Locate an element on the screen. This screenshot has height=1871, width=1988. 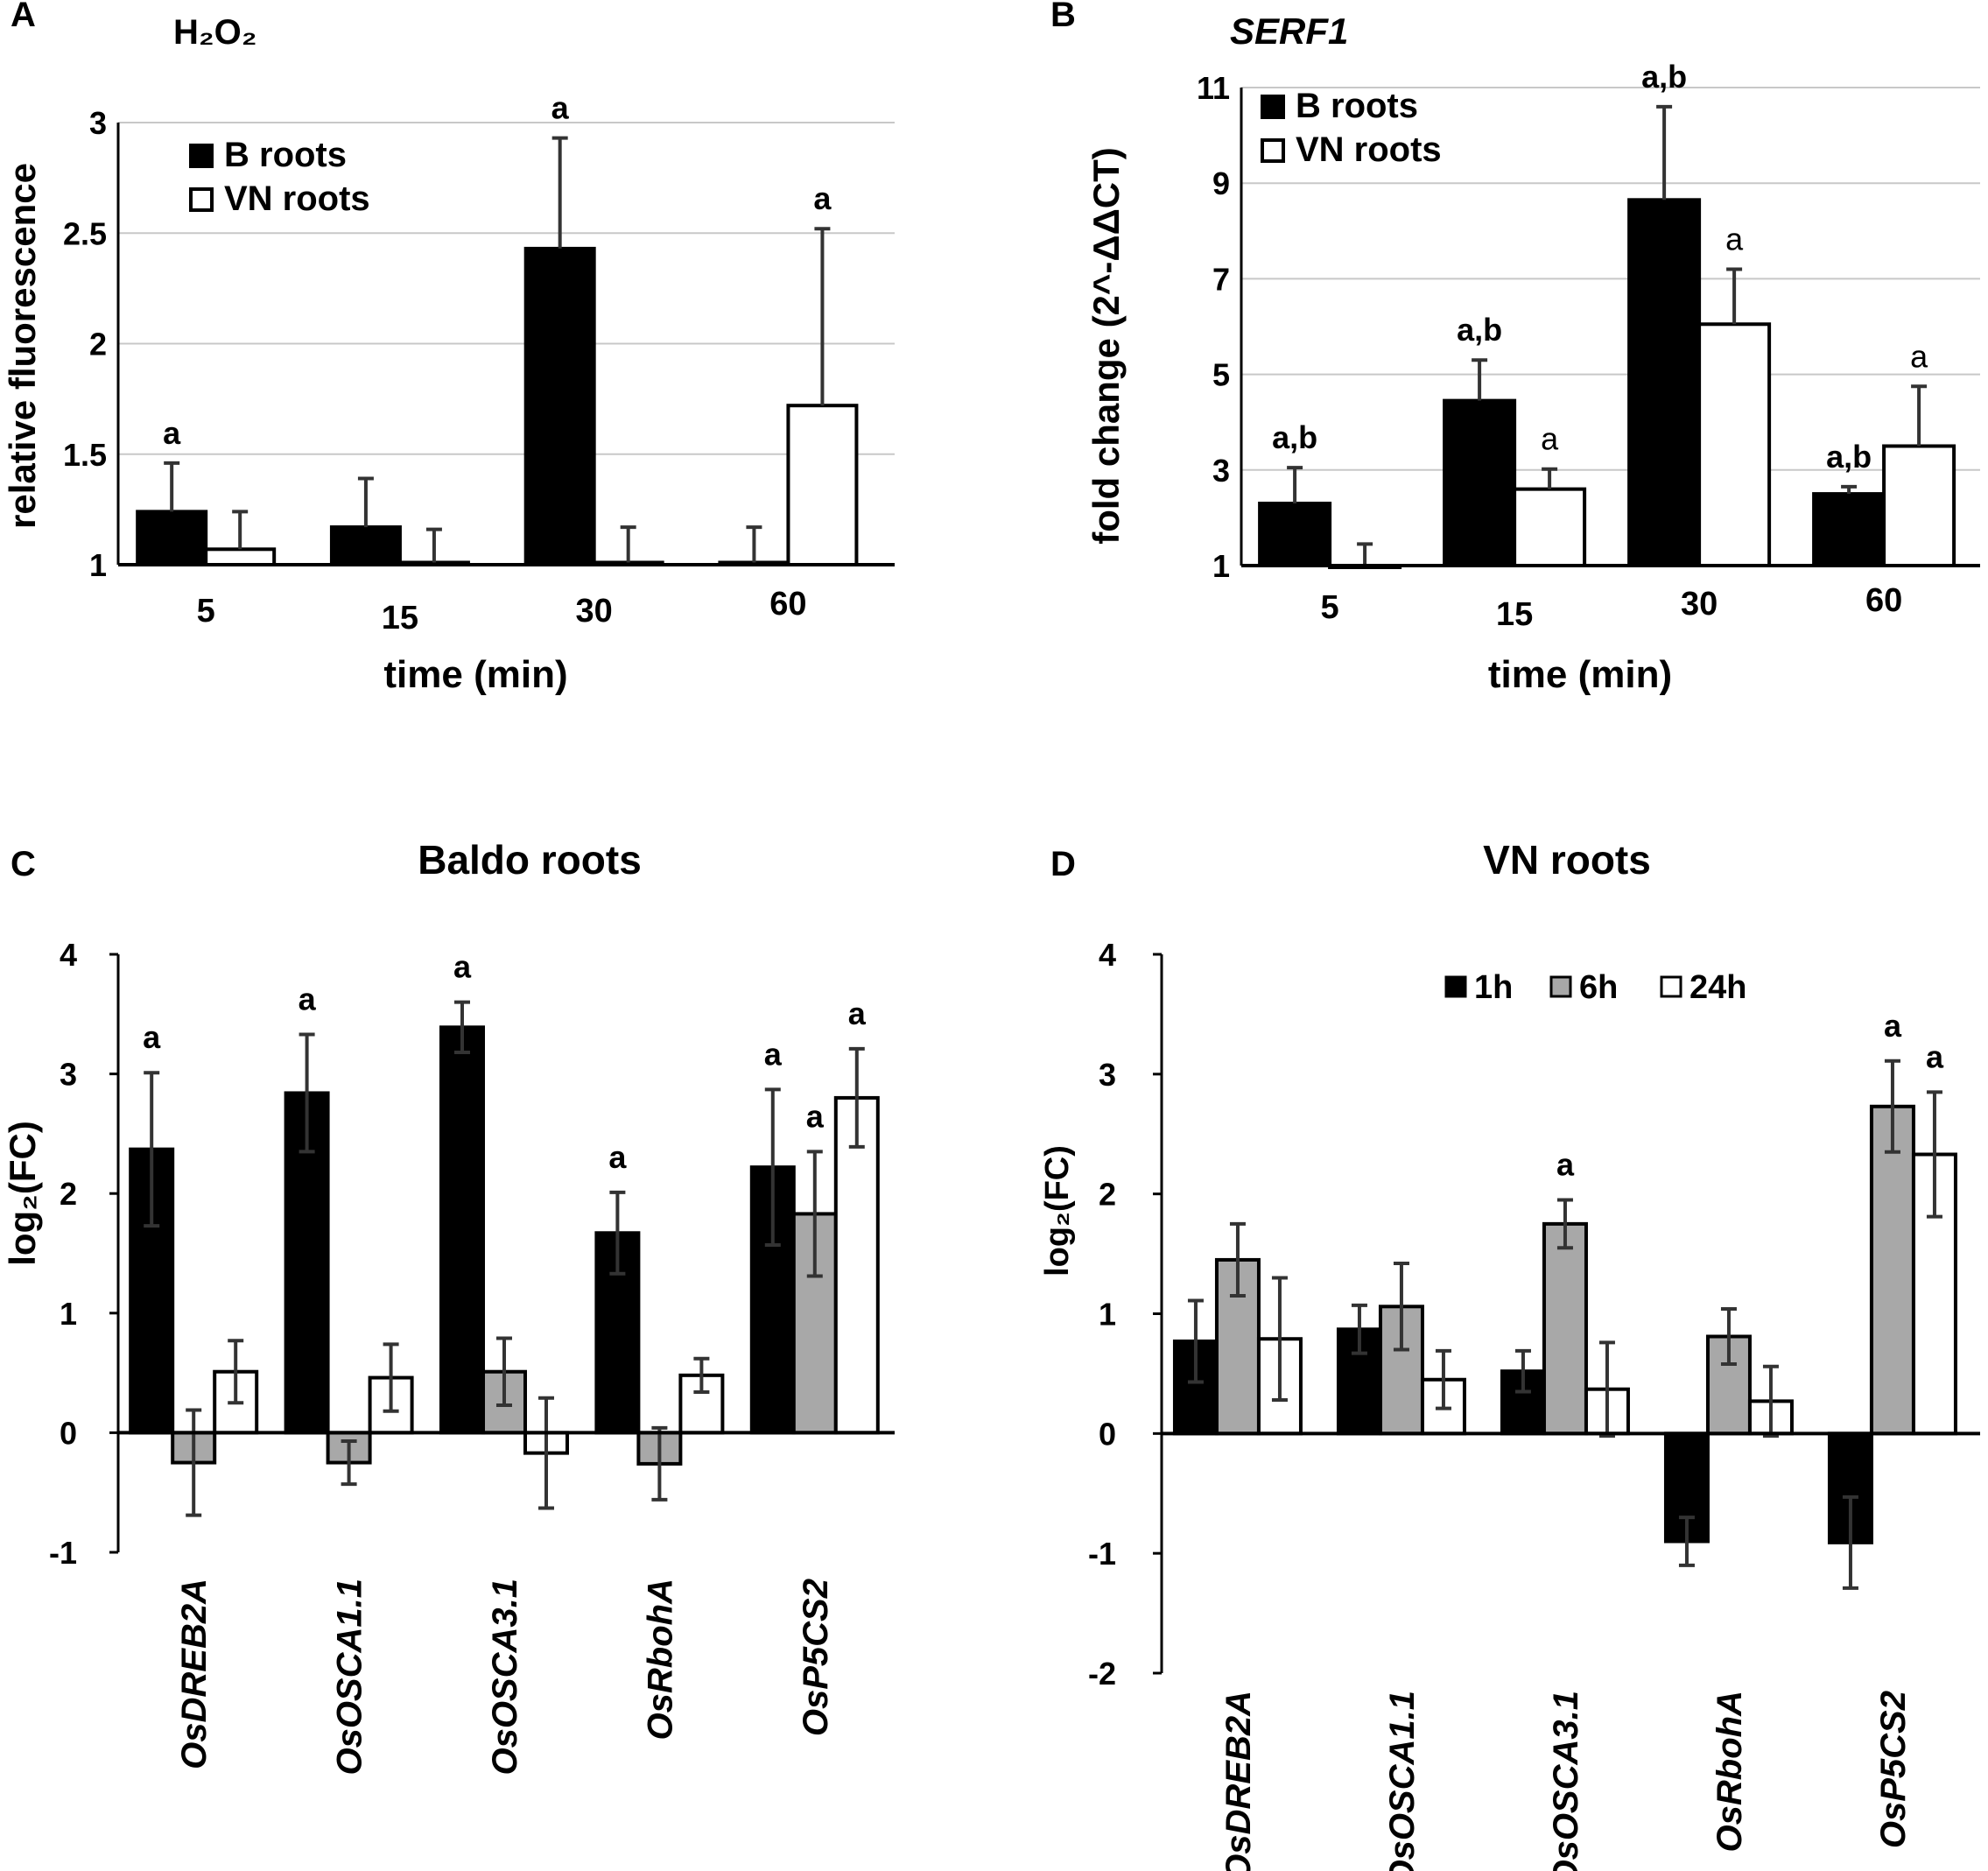
panel-c-title: Baldo roots is located at coordinates (530, 860).